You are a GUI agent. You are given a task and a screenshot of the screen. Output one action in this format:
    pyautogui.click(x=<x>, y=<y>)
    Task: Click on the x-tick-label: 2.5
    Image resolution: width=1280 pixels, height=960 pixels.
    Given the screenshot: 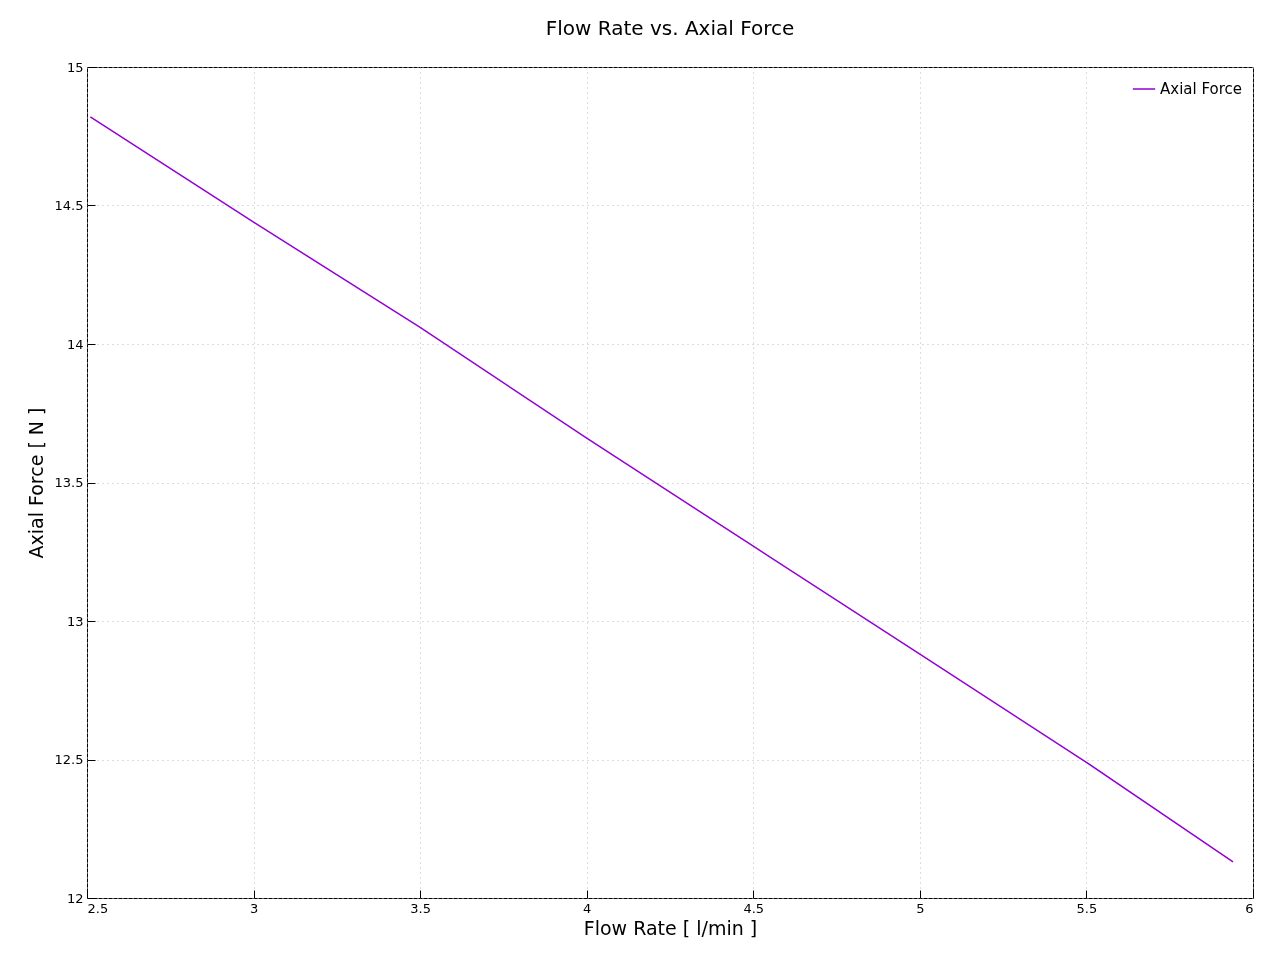 What is the action you would take?
    pyautogui.click(x=98, y=908)
    